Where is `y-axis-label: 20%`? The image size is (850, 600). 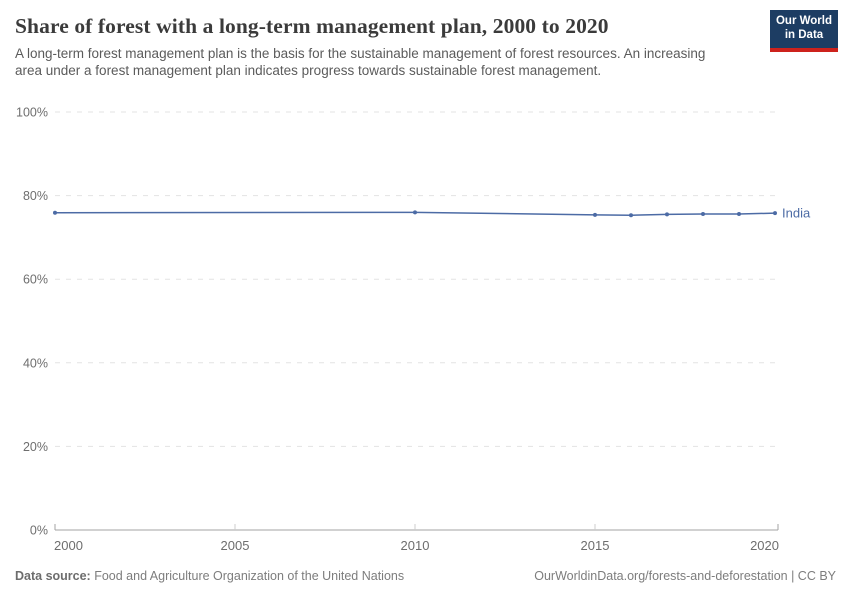 y-axis-label: 20% is located at coordinates (35, 447).